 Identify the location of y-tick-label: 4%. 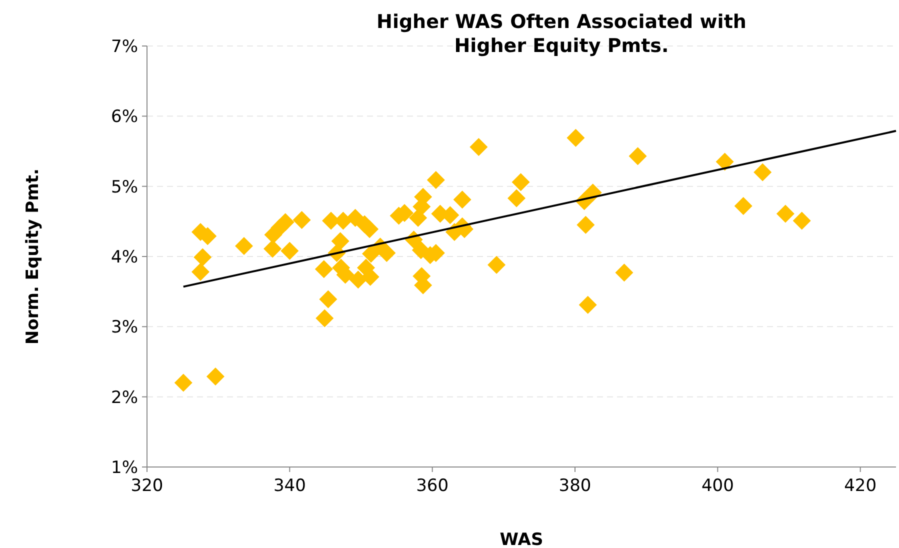
(124, 257).